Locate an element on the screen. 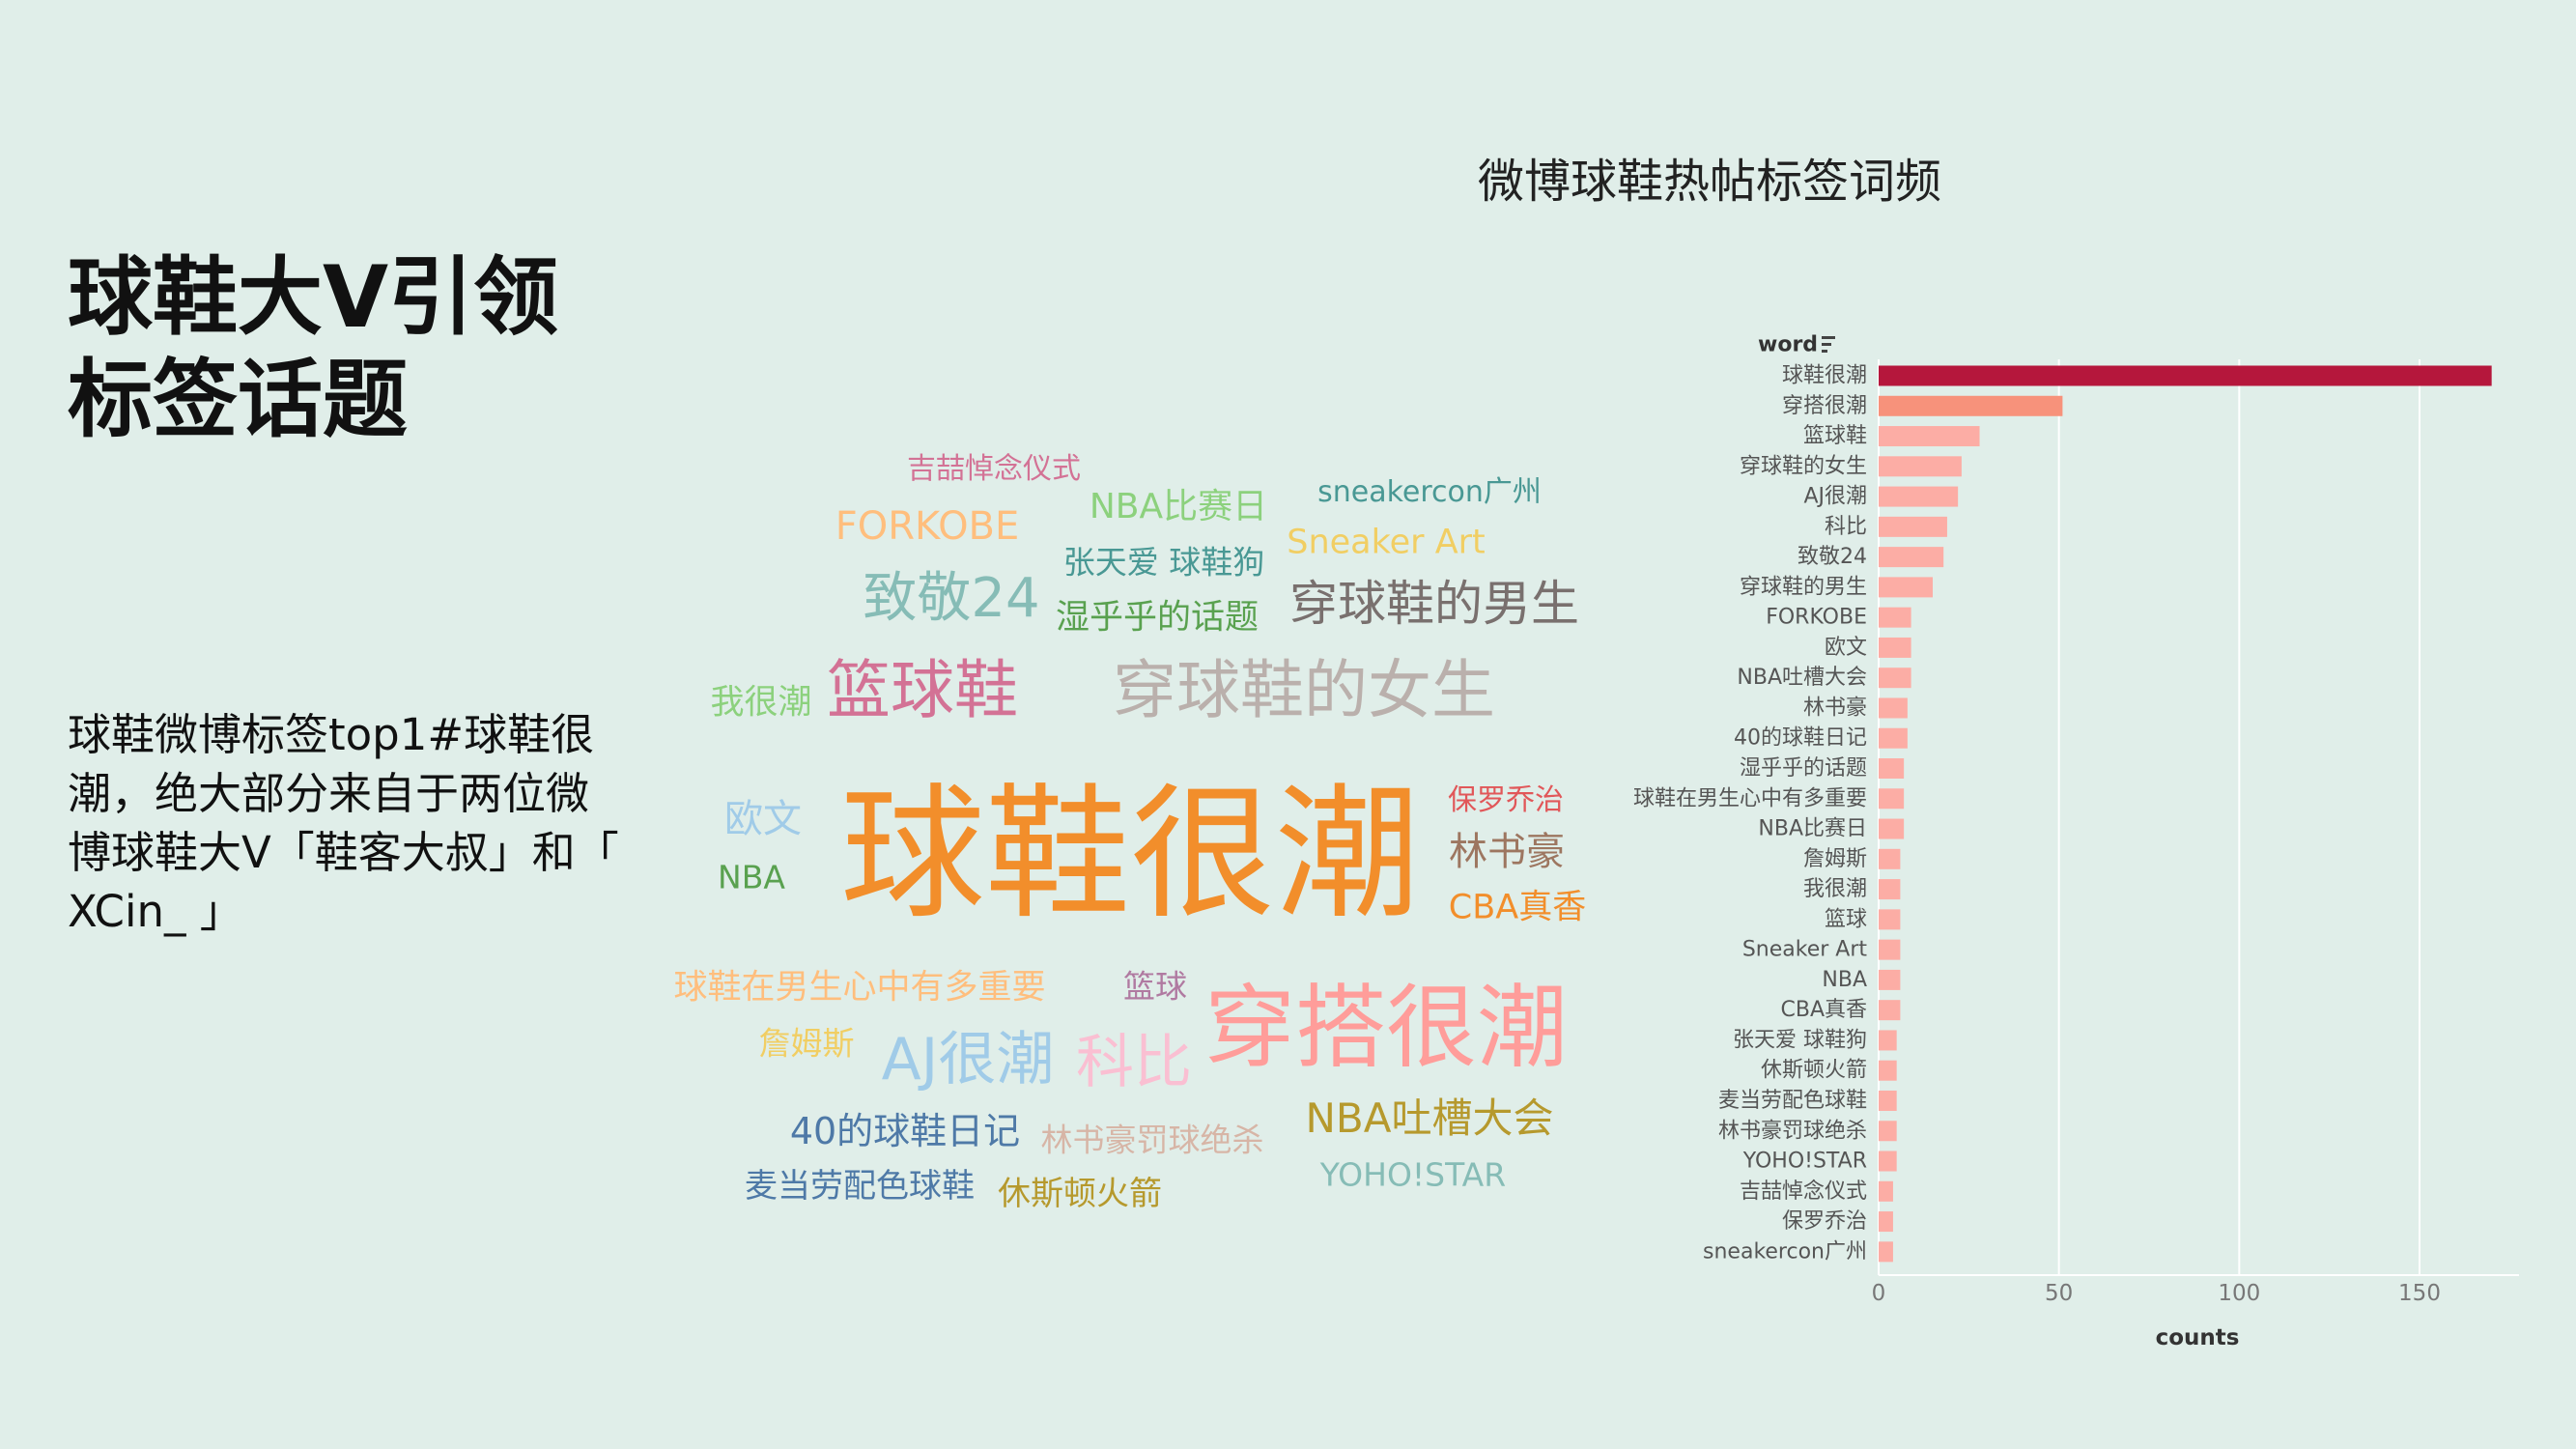  word-cloud-word: 科比 is located at coordinates (1134, 1062).